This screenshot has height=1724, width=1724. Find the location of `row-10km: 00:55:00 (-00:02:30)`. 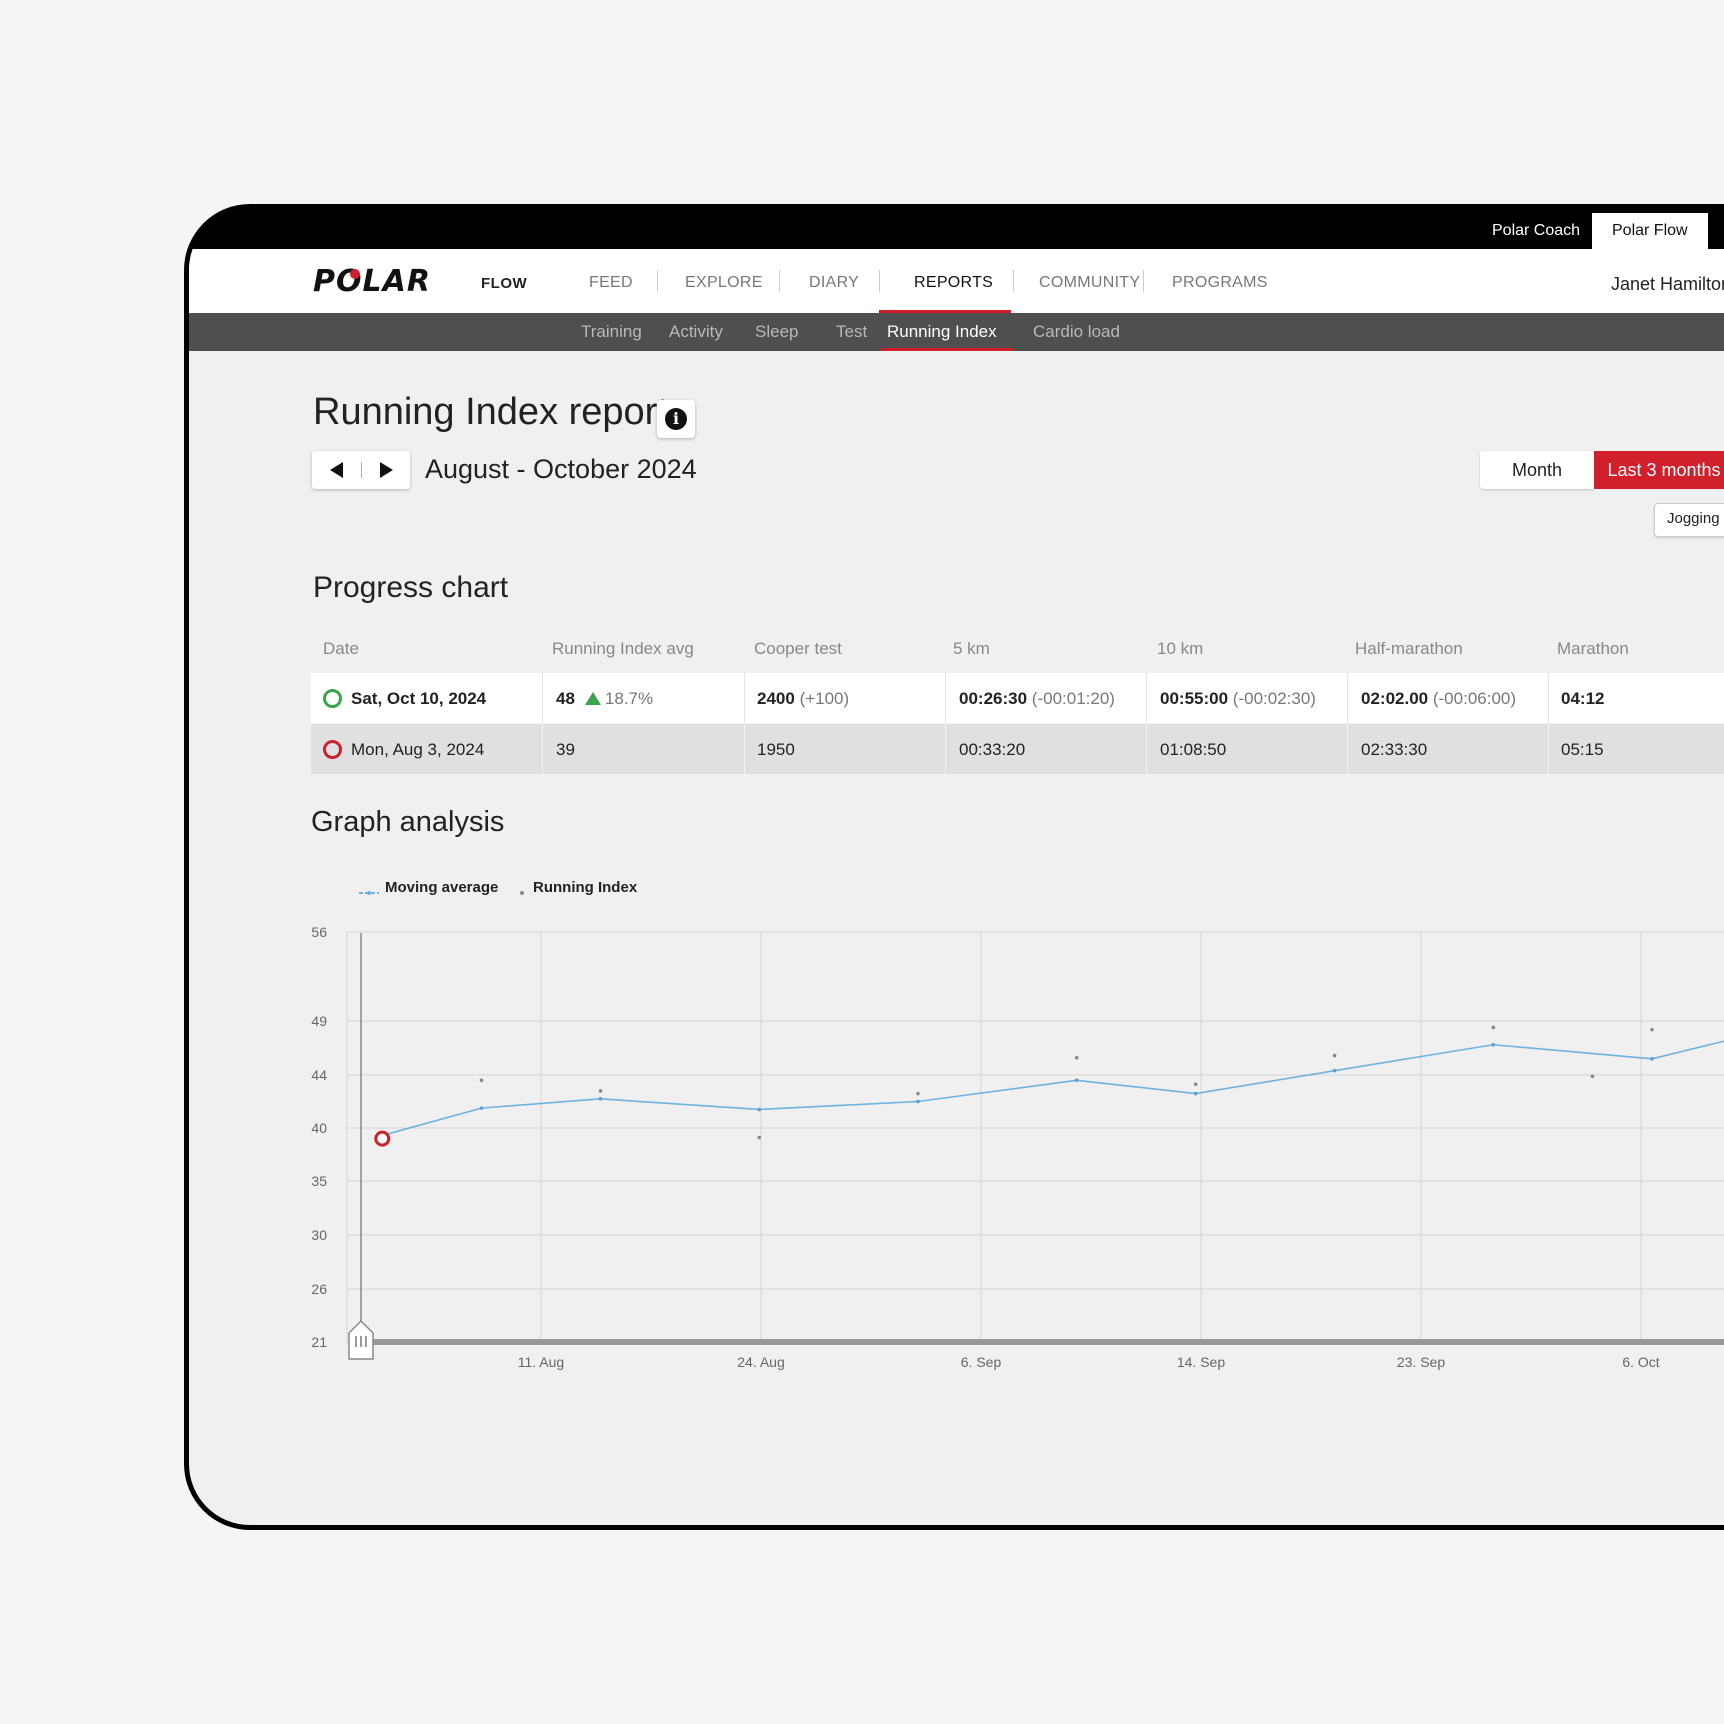

row-10km: 00:55:00 (-00:02:30) is located at coordinates (1238, 698).